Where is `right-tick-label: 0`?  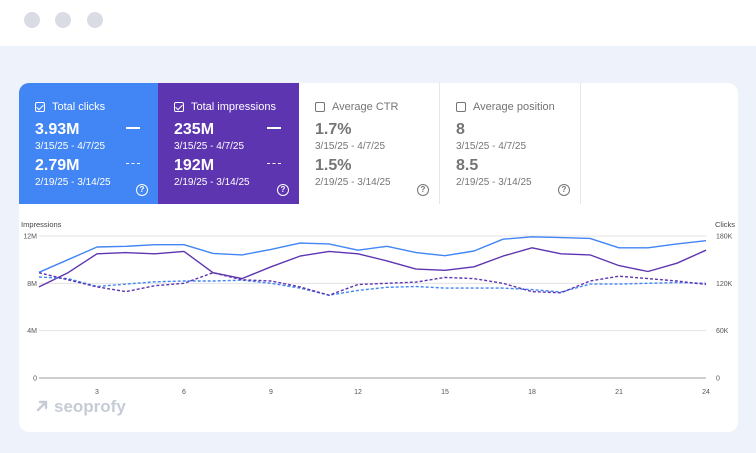
right-tick-label: 0 is located at coordinates (718, 379).